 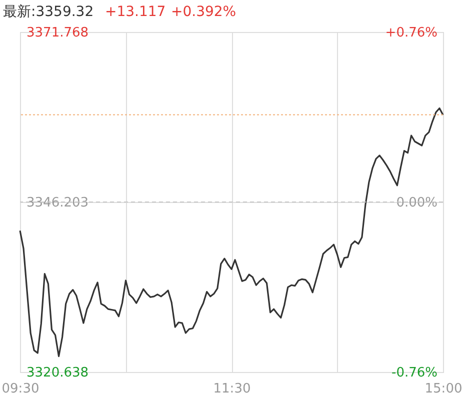 What do you see at coordinates (21, 389) in the screenshot?
I see `x-tick-label: 09:30` at bounding box center [21, 389].